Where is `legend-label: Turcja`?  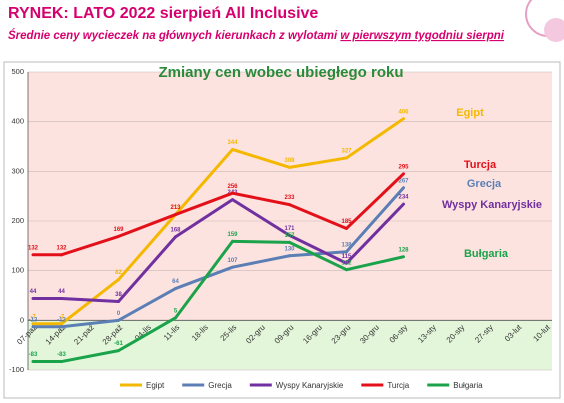 legend-label: Turcja is located at coordinates (398, 385).